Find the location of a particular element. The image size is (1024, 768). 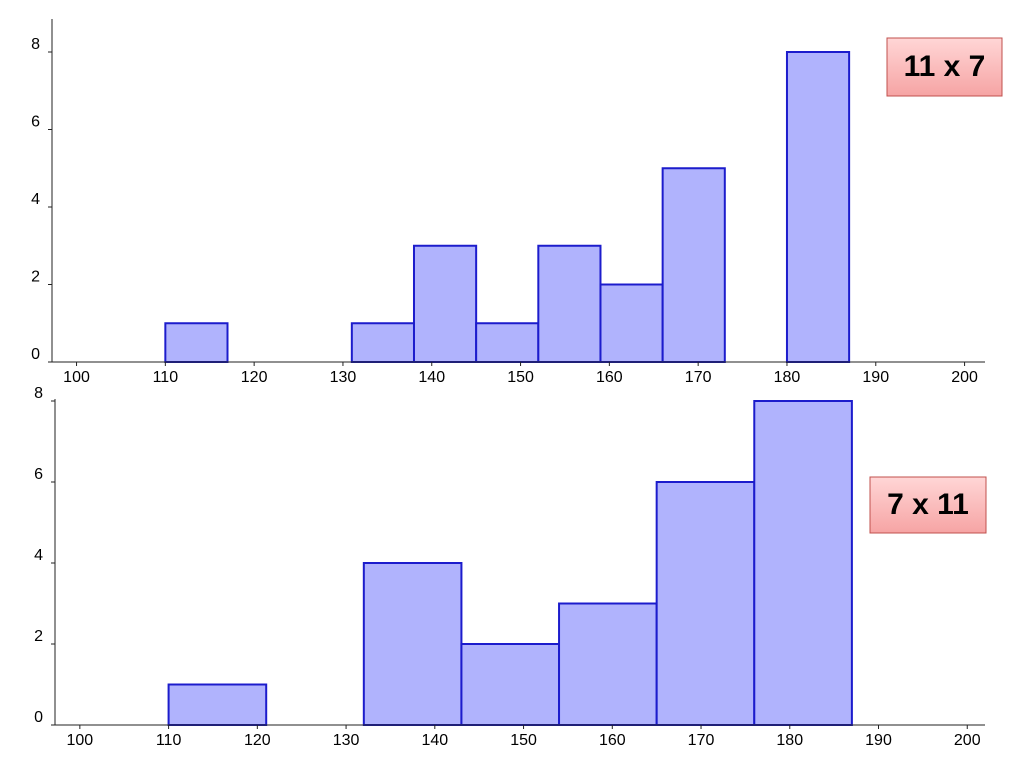

annotation: 11 x 7 is located at coordinates (945, 66).